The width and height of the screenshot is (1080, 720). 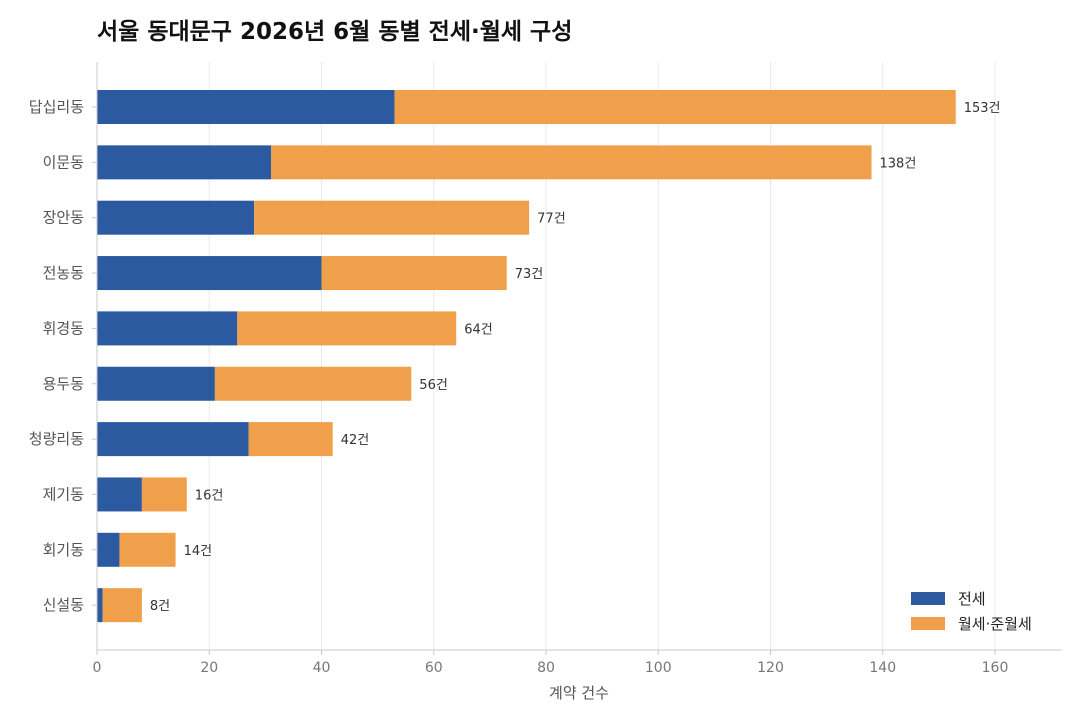 What do you see at coordinates (982, 108) in the screenshot?
I see `total-label: 153건` at bounding box center [982, 108].